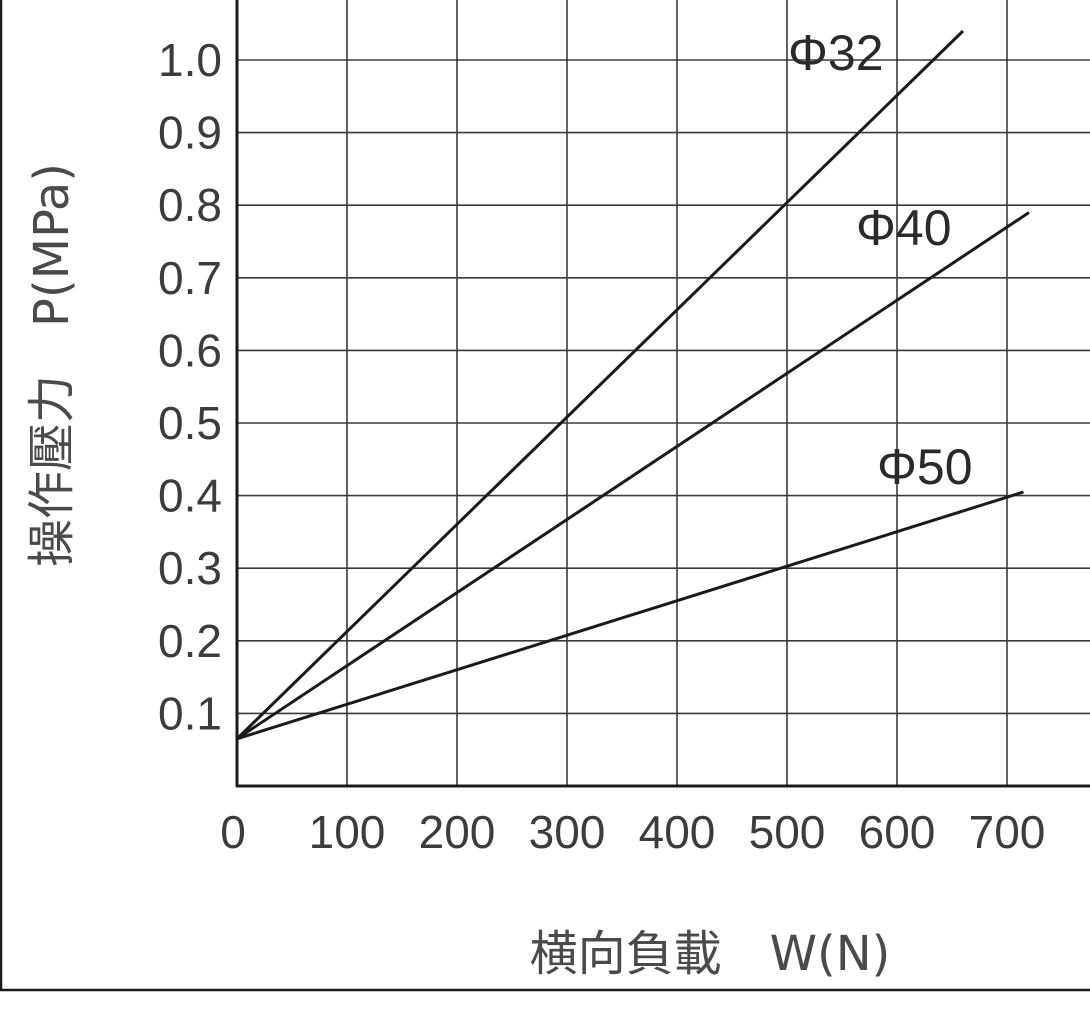  Describe the element at coordinates (836, 53) in the screenshot. I see `series-label-1: Φ32` at that location.